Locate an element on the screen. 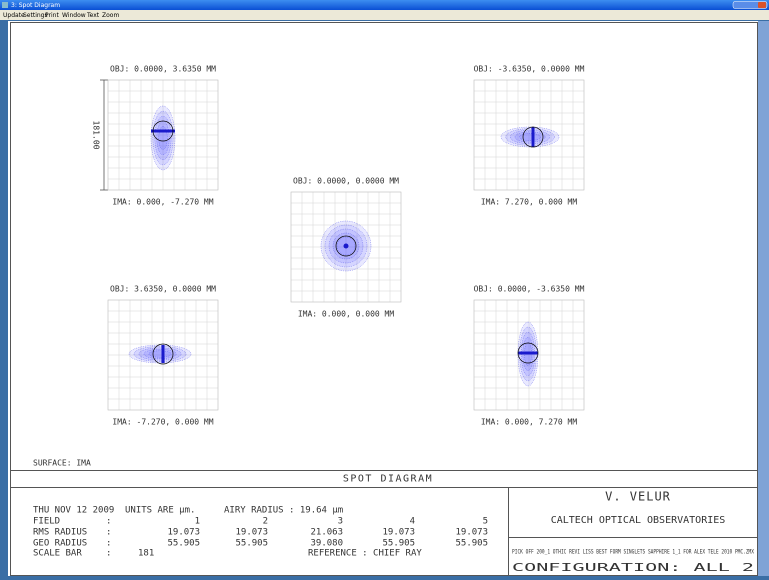  window-title: 3: Spot Diagram is located at coordinates (35, 5).